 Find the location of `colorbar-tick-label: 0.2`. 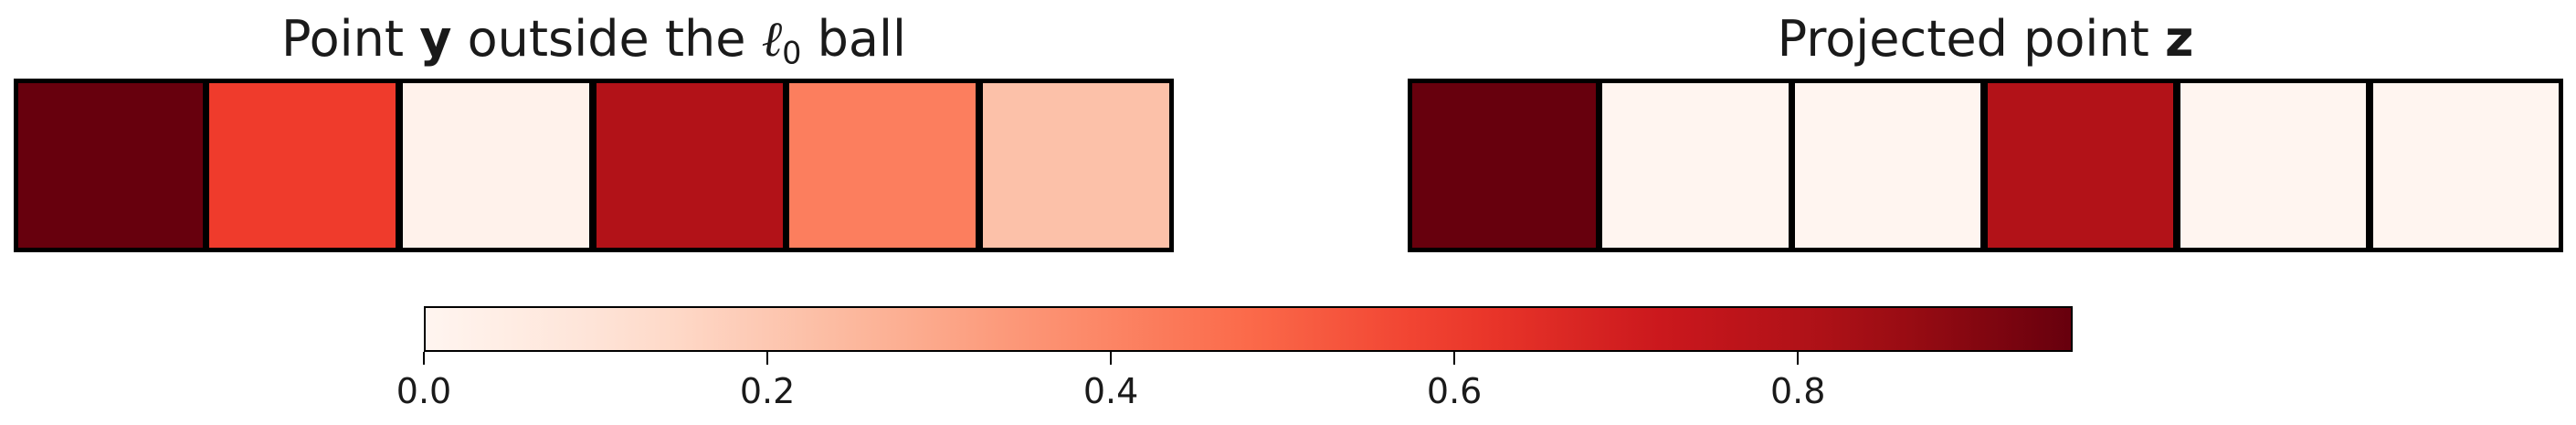

colorbar-tick-label: 0.2 is located at coordinates (767, 391).